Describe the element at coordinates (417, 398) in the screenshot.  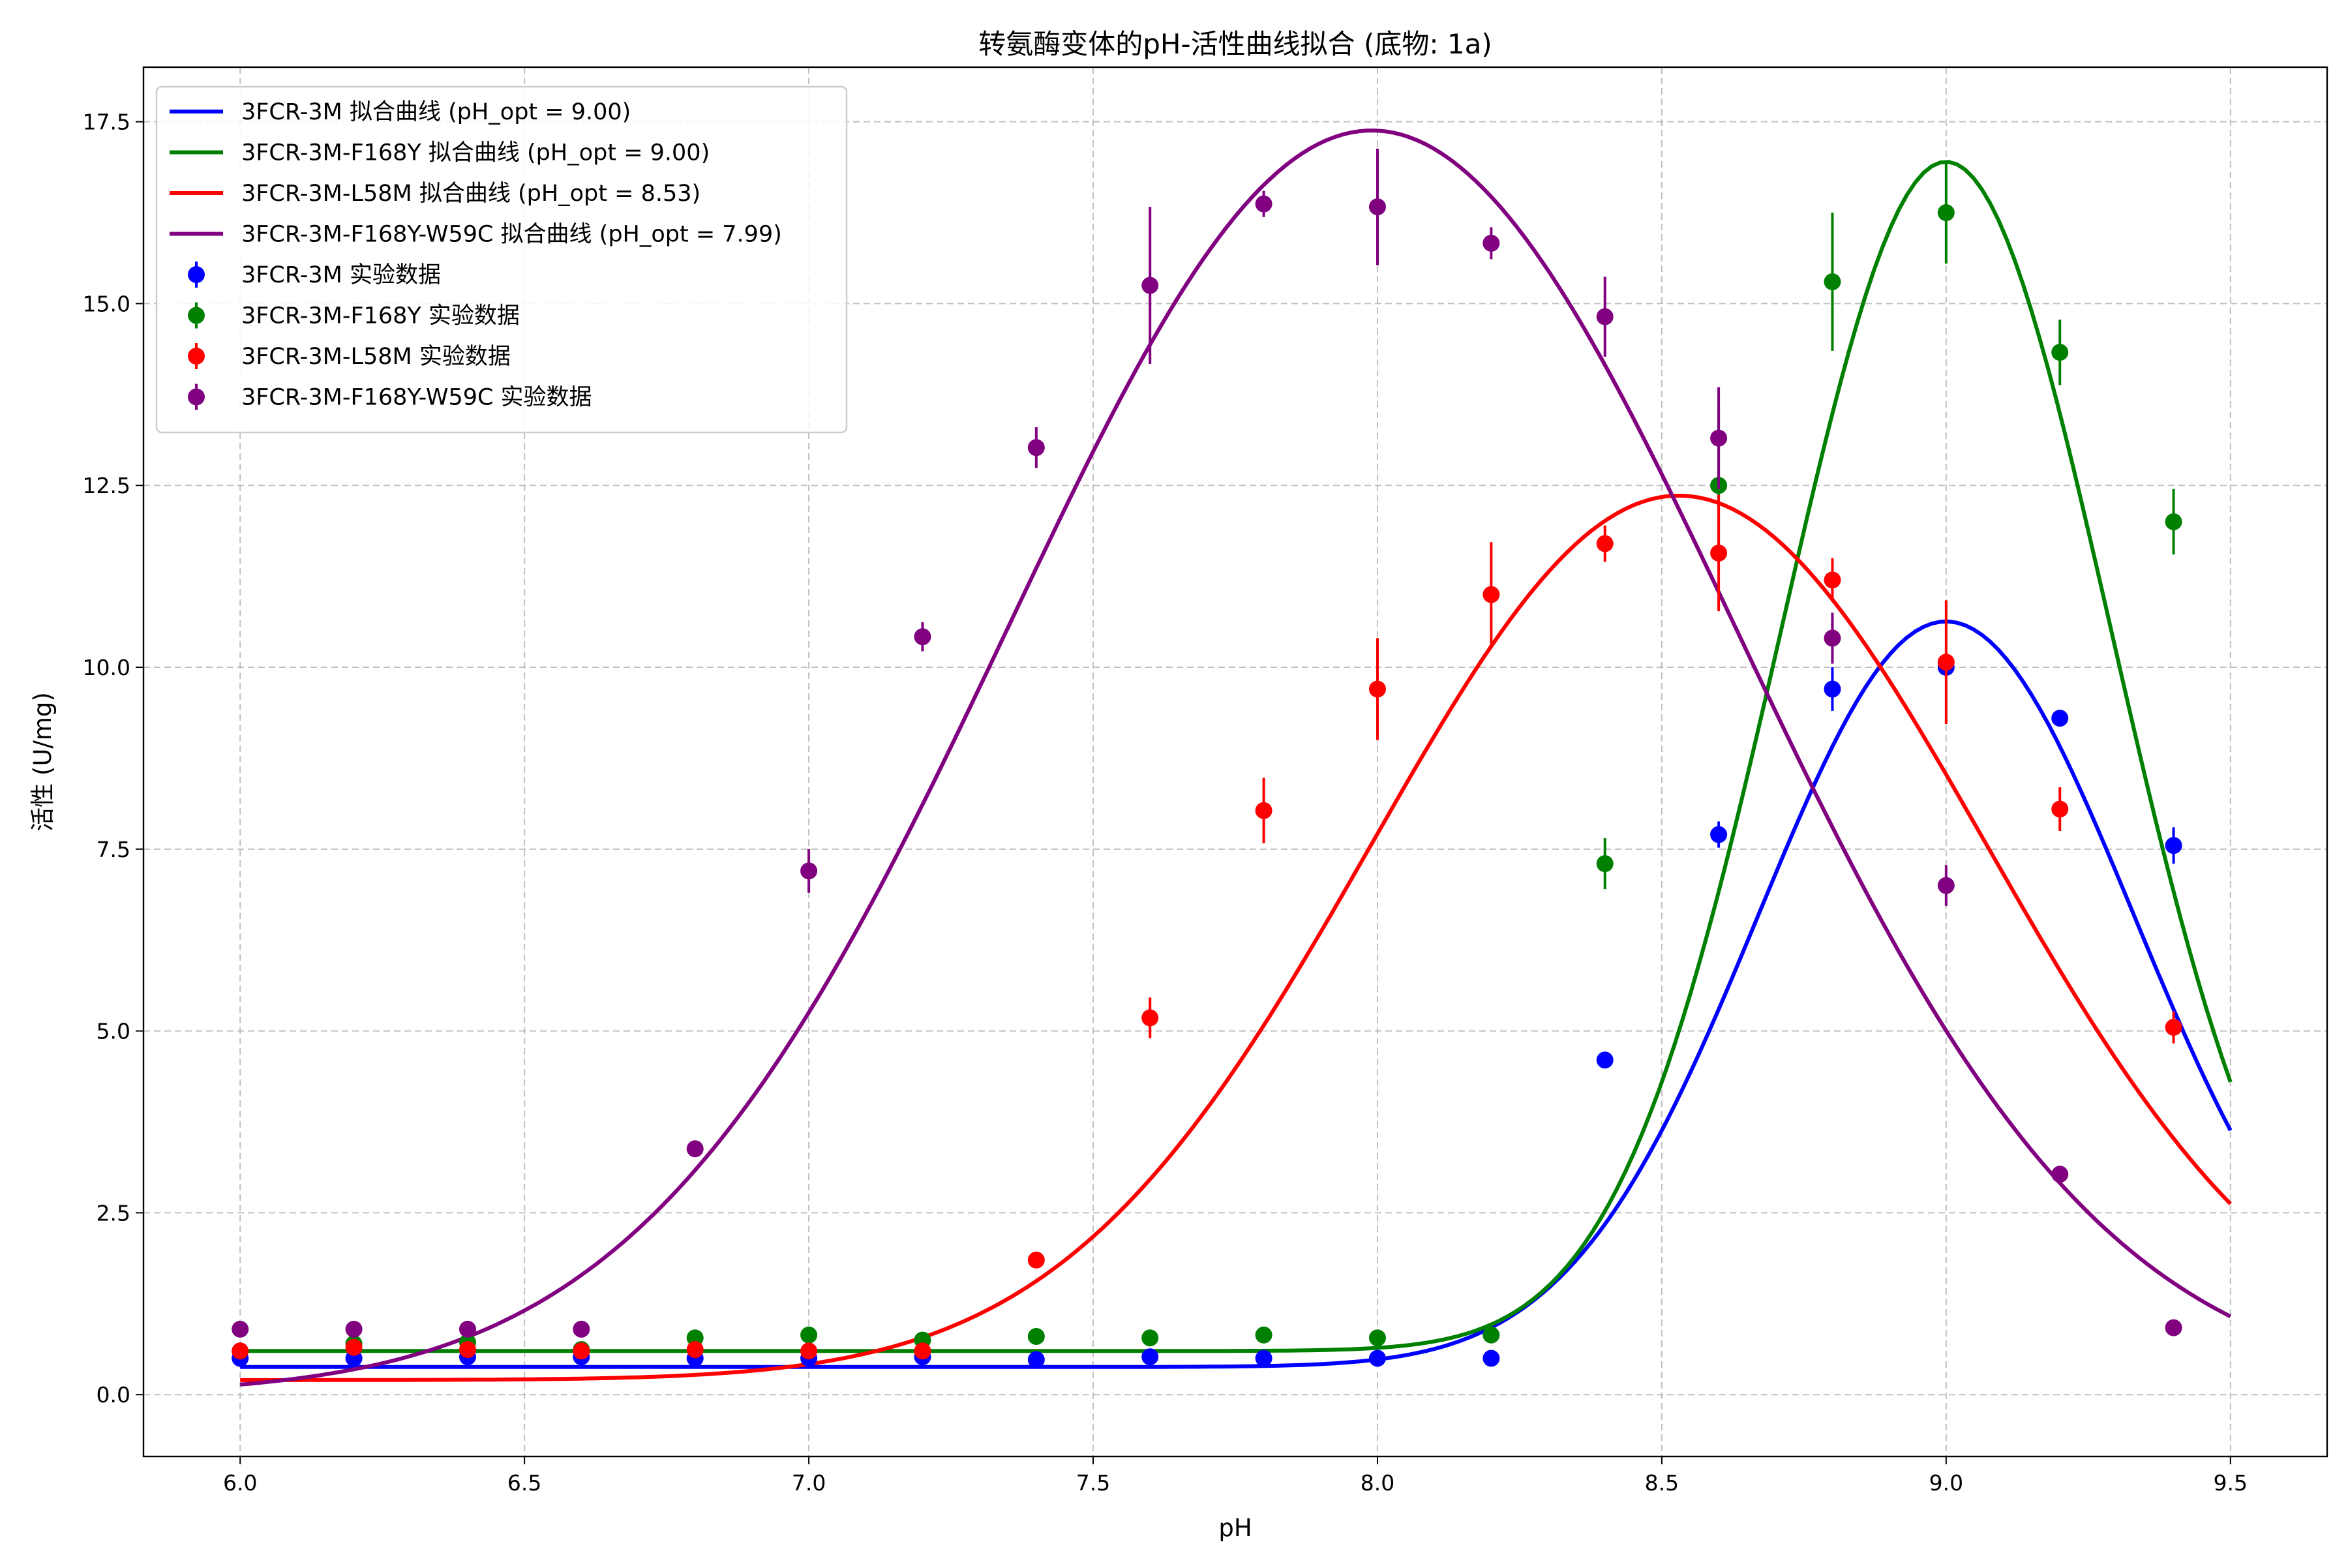
I see `legend-label: 3FCR-3M-F168Y-W59C 实验数据` at that location.